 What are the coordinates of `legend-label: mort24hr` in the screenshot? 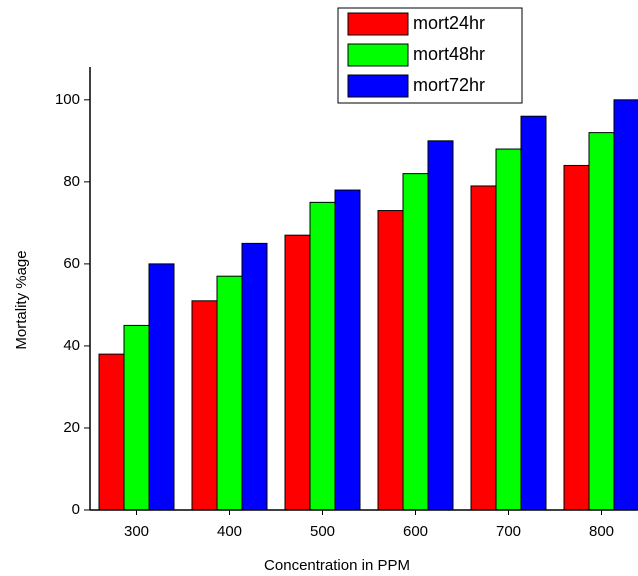 It's located at (449, 23).